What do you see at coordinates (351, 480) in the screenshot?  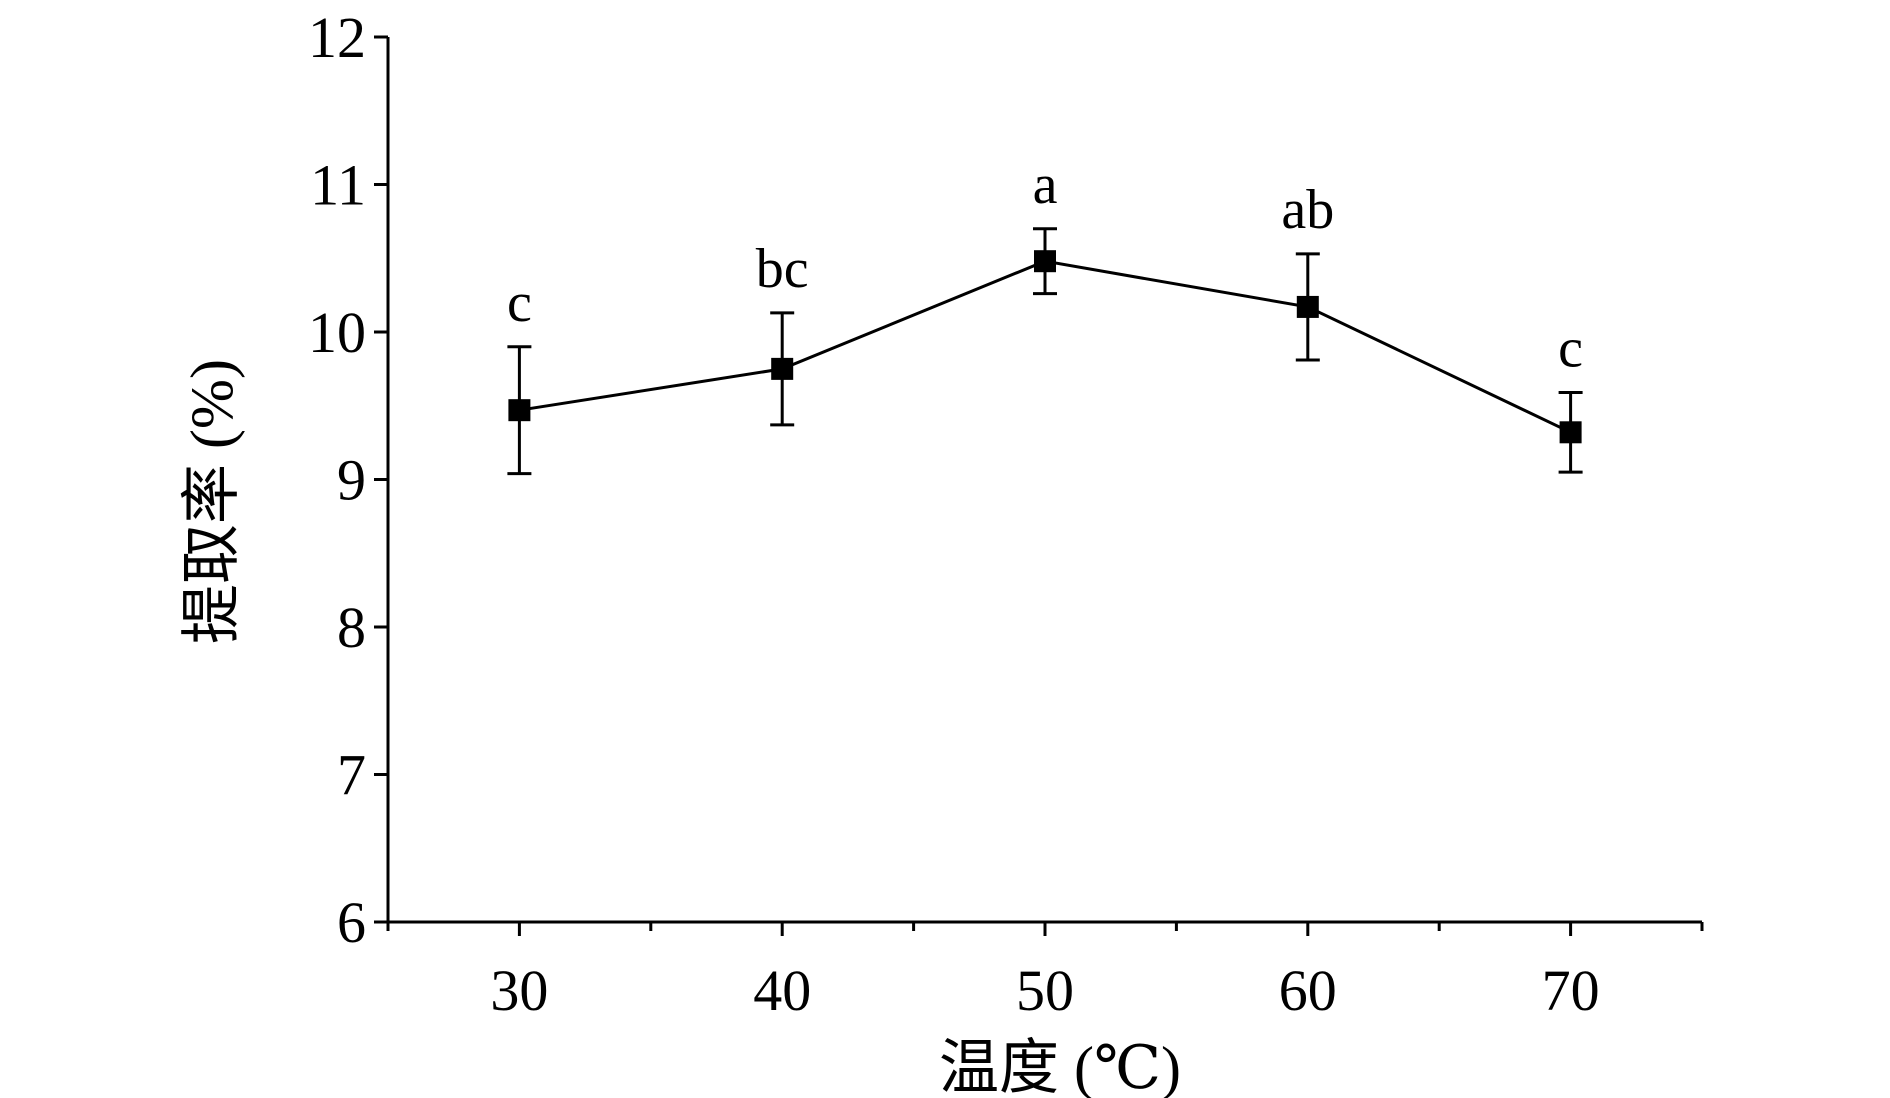 I see `y-tick-label: 9` at bounding box center [351, 480].